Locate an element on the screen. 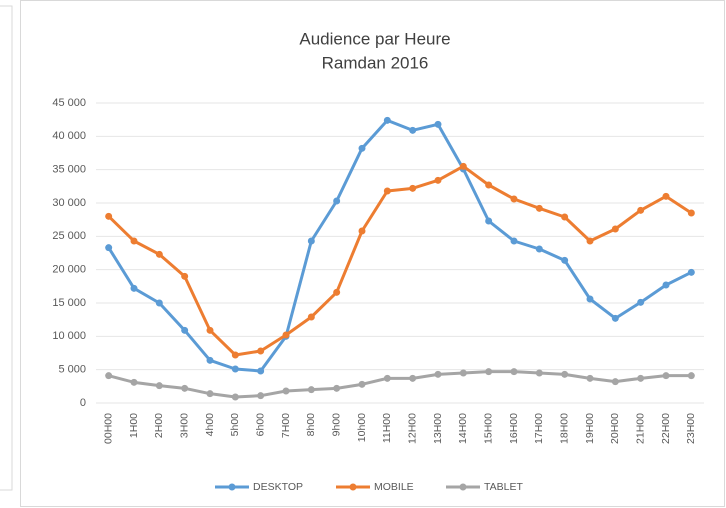 This screenshot has width=726, height=508. chart-title: Audience par Heure is located at coordinates (374, 38).